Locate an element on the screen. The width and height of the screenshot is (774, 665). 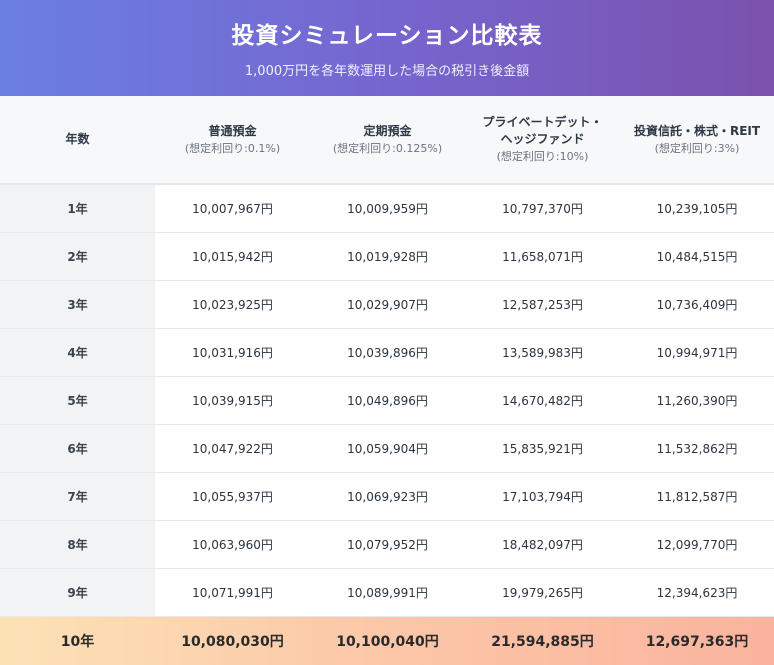
toshin-cell: 12,394,623円 is located at coordinates (697, 592).